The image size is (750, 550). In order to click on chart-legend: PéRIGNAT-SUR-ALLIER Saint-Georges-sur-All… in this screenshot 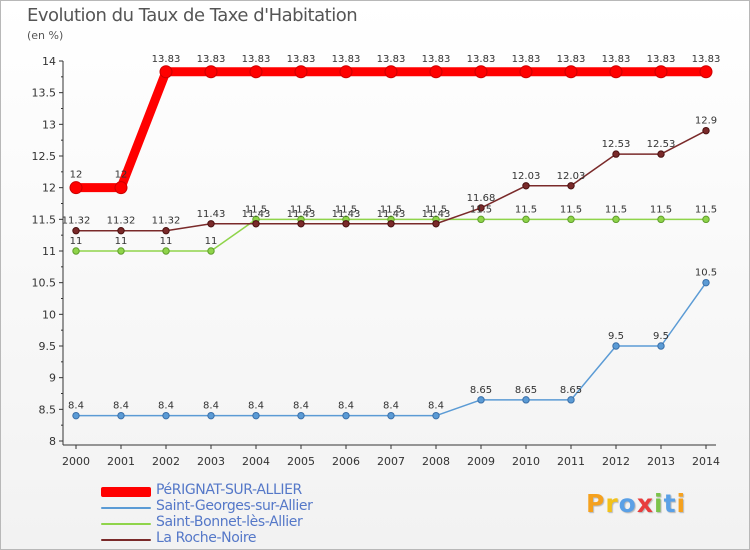, I will do `click(231, 515)`.